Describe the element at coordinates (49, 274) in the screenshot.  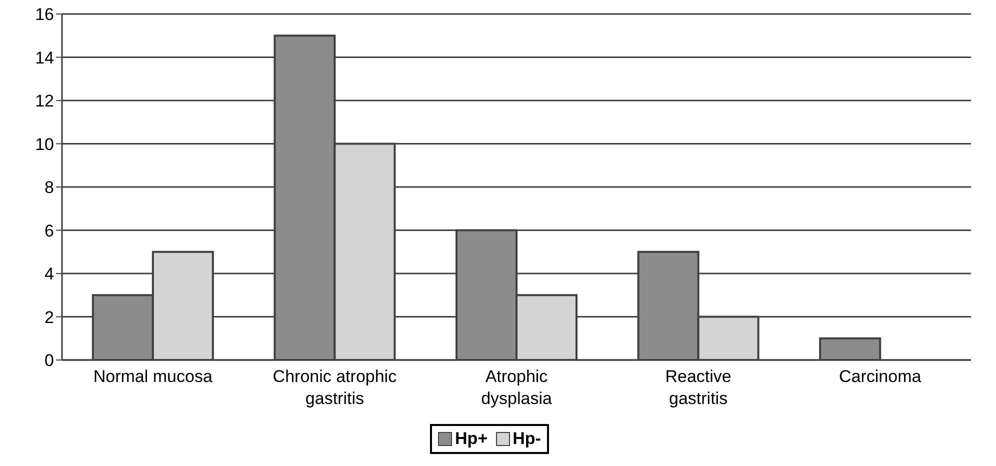
I see `y-tick-label: 4` at that location.